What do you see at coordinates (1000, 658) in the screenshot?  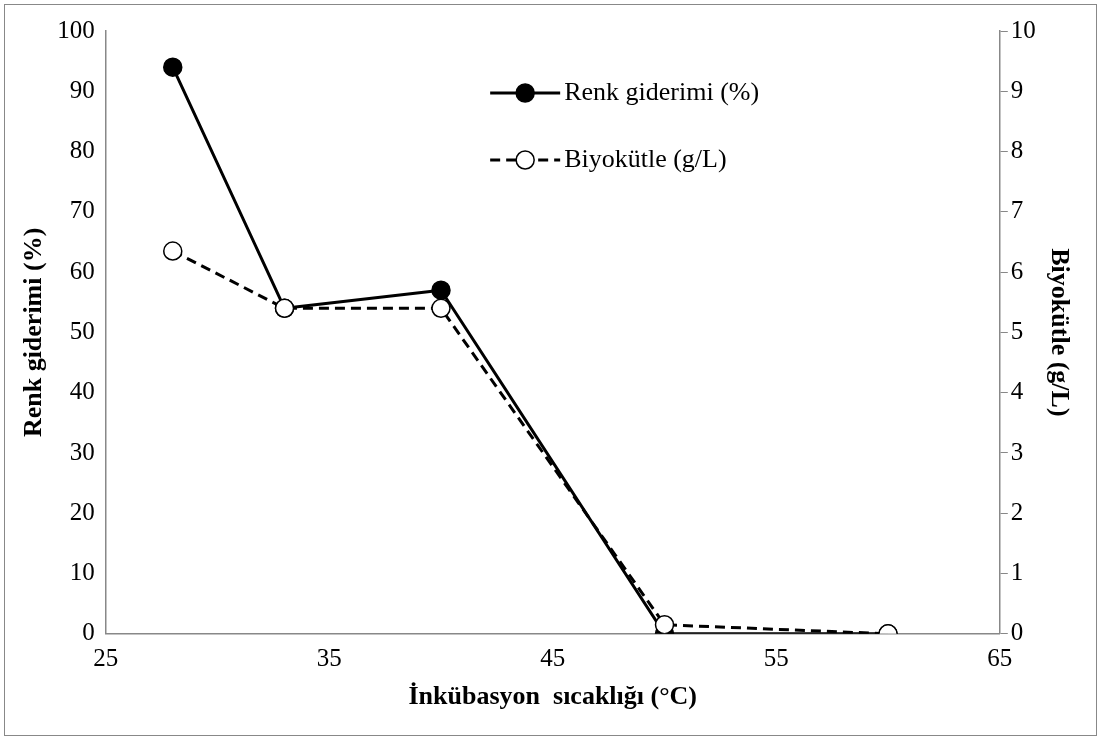 I see `x-tick-label: 65` at bounding box center [1000, 658].